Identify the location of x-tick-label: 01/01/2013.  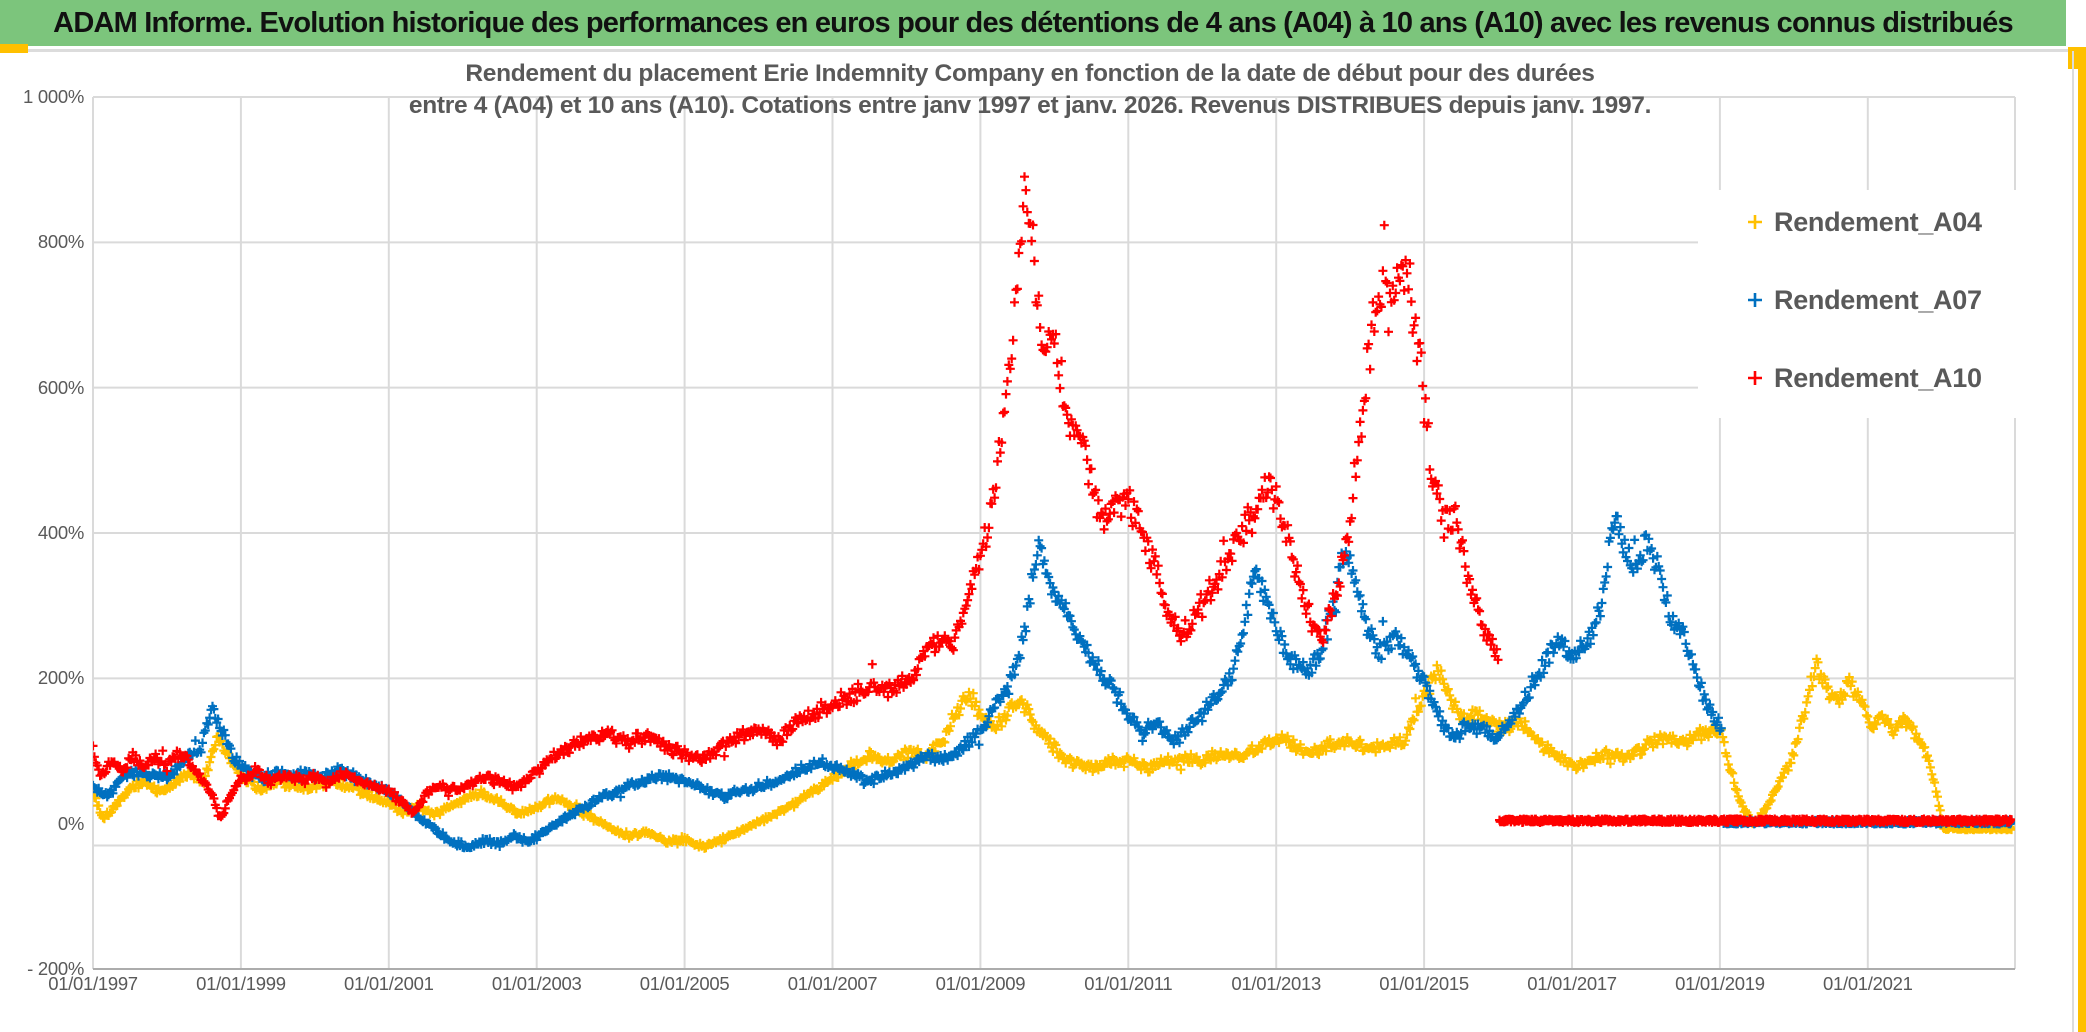
(1276, 983).